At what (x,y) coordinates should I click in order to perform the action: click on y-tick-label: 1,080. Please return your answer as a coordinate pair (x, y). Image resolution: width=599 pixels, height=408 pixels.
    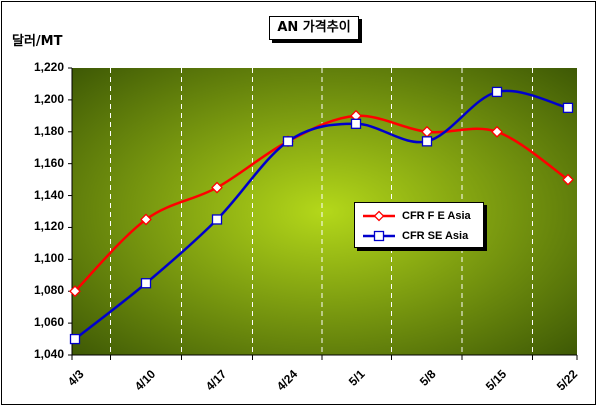
    Looking at the image, I should click on (48, 290).